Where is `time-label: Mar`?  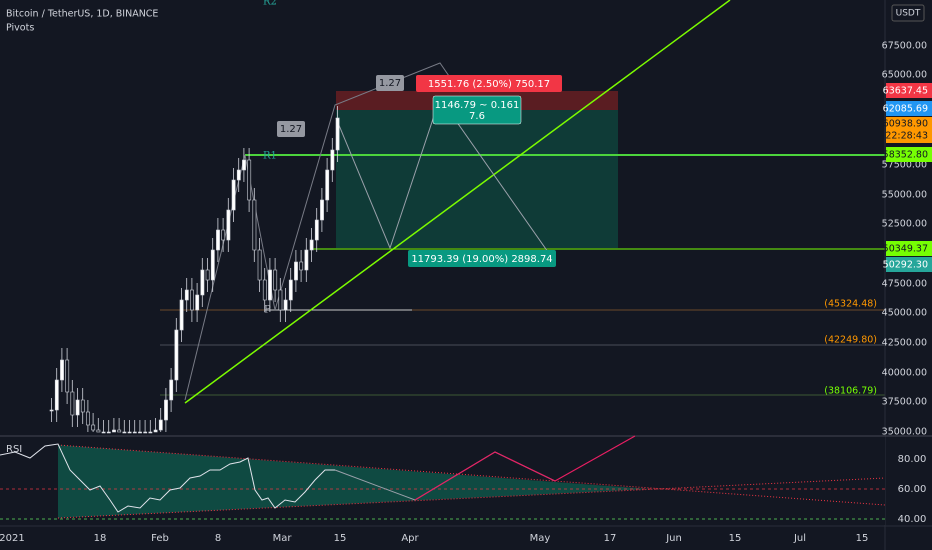
time-label: Mar is located at coordinates (283, 538).